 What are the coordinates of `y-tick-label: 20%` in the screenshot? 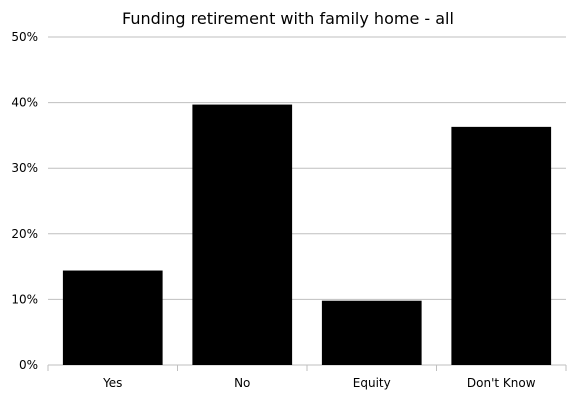 It's located at (24, 234).